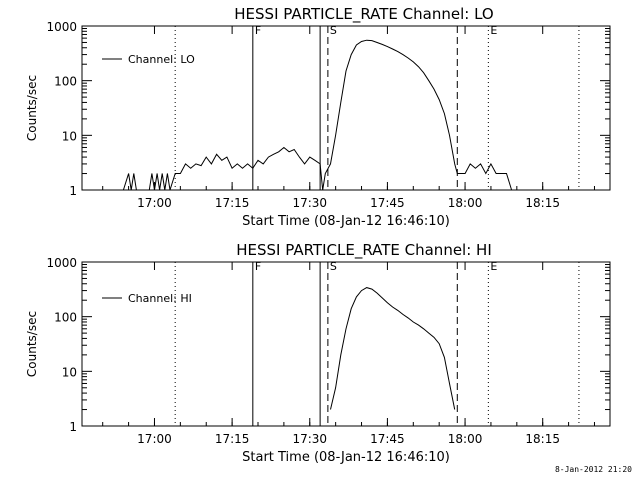 This screenshot has height=480, width=640. What do you see at coordinates (593, 469) in the screenshot?
I see `generation-timestamp: 8-Jan-2012 21:20` at bounding box center [593, 469].